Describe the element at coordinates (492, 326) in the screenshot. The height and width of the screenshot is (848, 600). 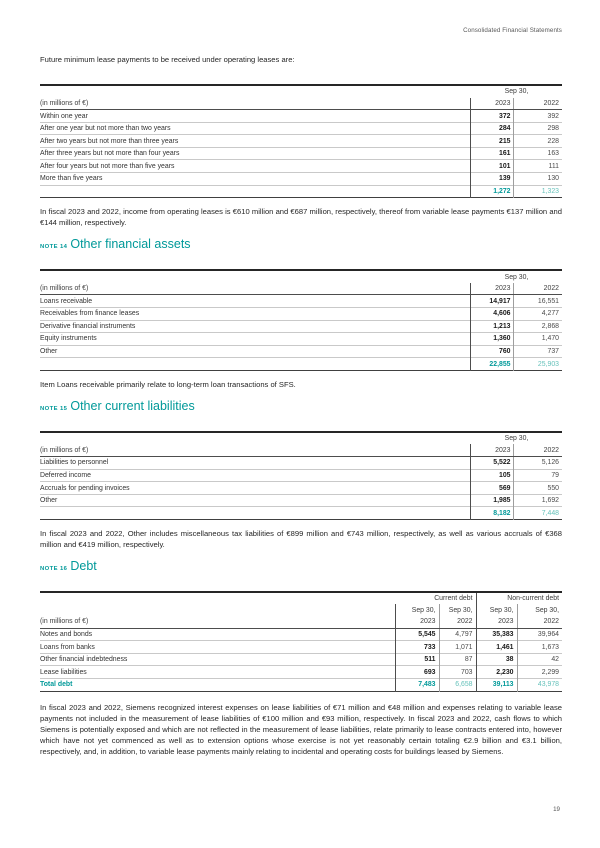
I see `value-2023: 1,213` at that location.